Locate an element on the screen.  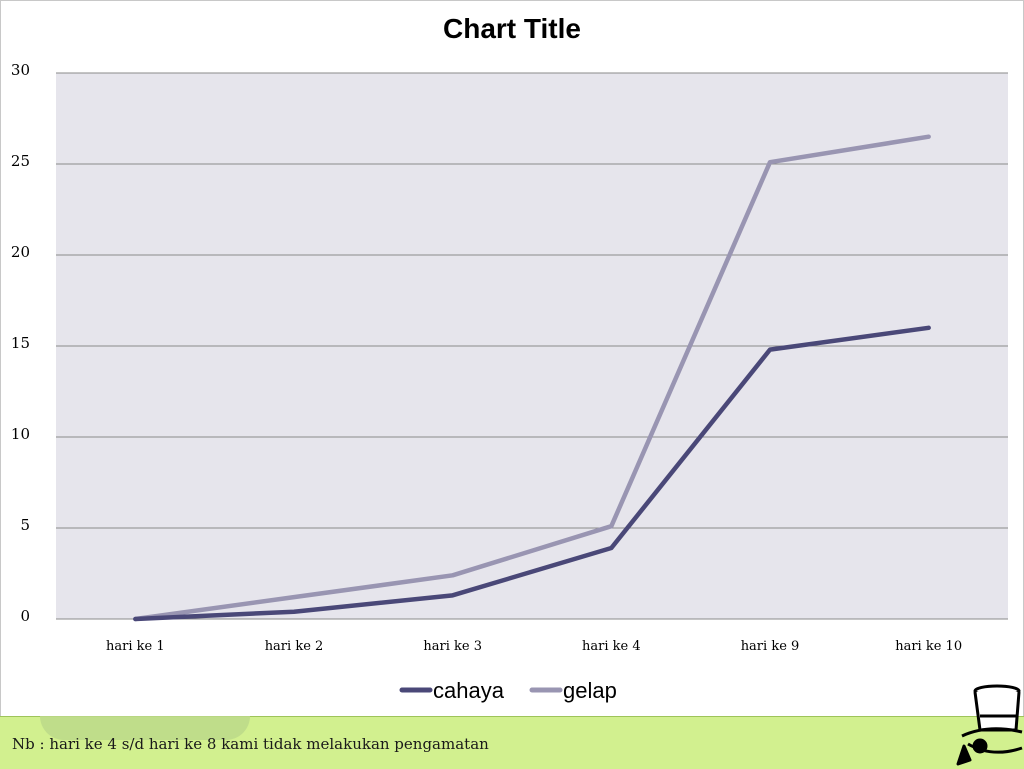
y-tick-label: 20 is located at coordinates (20, 252).